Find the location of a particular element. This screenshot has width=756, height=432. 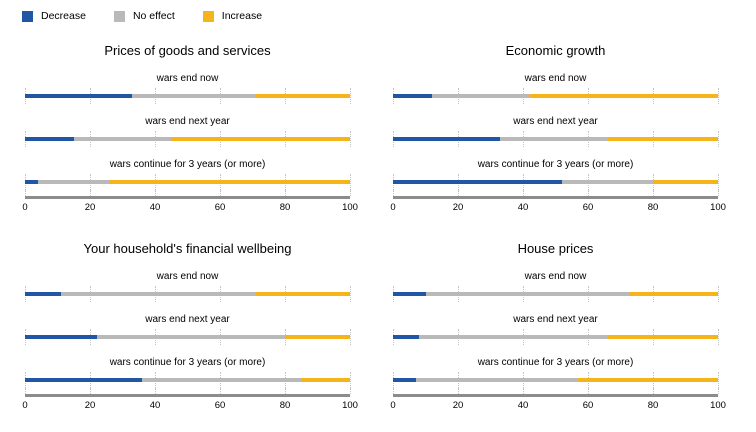

panel-title: House prices is located at coordinates (555, 248).